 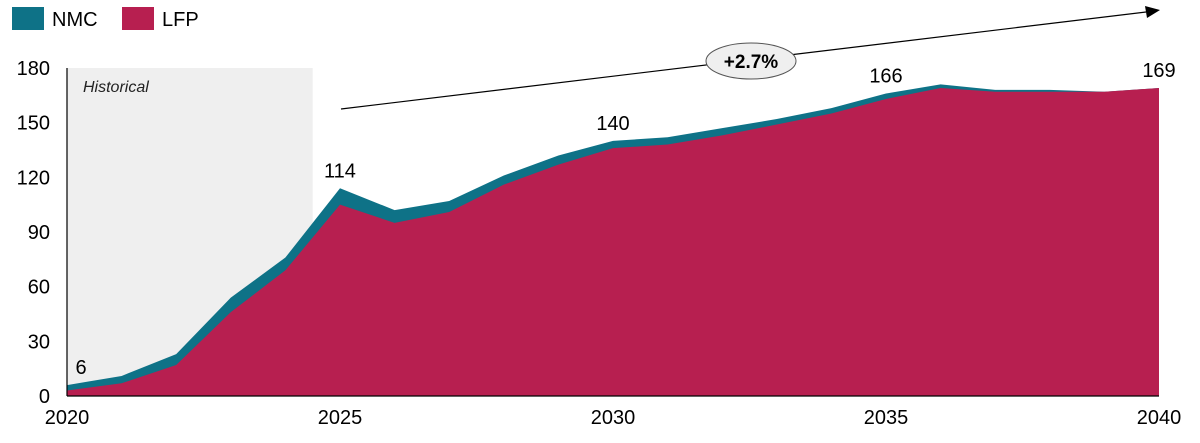 I want to click on y-tick-label: 120, so click(x=33, y=178).